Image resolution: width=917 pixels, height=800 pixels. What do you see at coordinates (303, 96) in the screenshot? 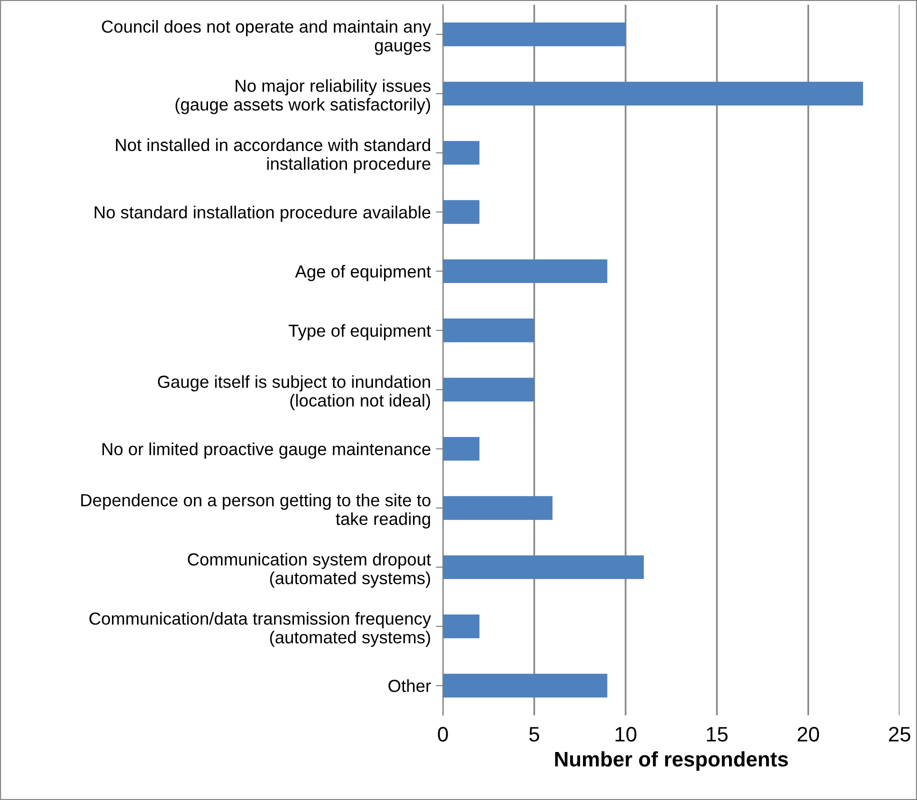
I see `y-tick-label: No major reliability issues (gauge assets work satisfactorily)` at bounding box center [303, 96].